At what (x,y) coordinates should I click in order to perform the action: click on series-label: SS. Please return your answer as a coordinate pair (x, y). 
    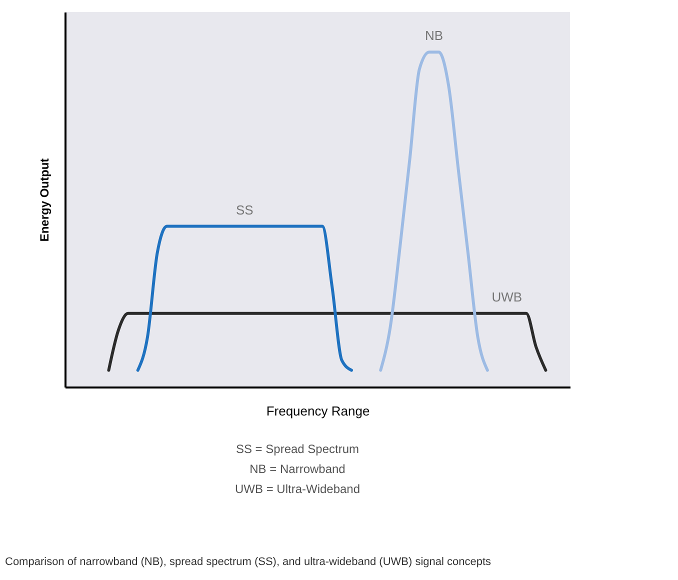
    Looking at the image, I should click on (245, 210).